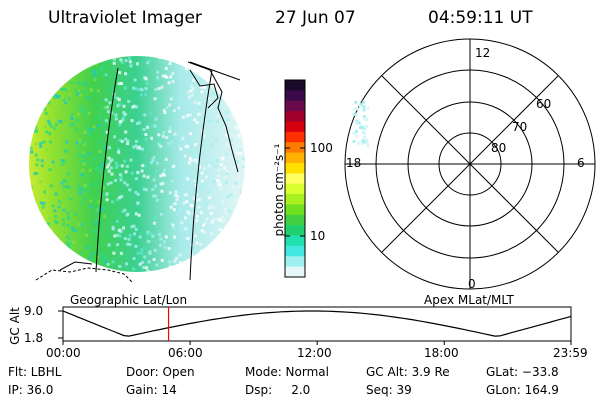 The height and width of the screenshot is (400, 600). Describe the element at coordinates (522, 372) in the screenshot. I see `info-glat: GLat: −33.8` at that location.